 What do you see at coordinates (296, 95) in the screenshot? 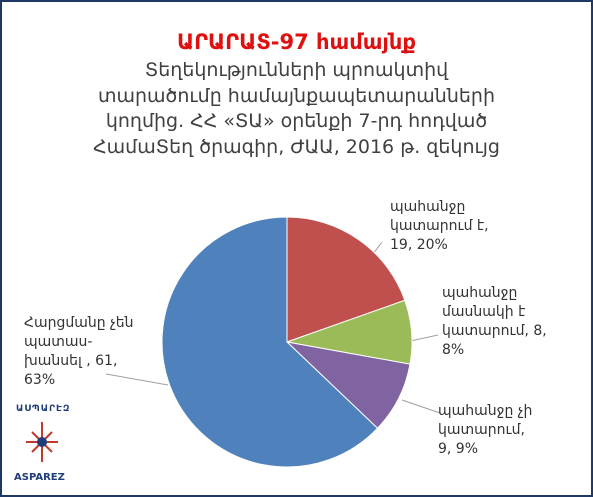
I see `subtitle-line: տարածումը համայնքապետարանների` at bounding box center [296, 95].